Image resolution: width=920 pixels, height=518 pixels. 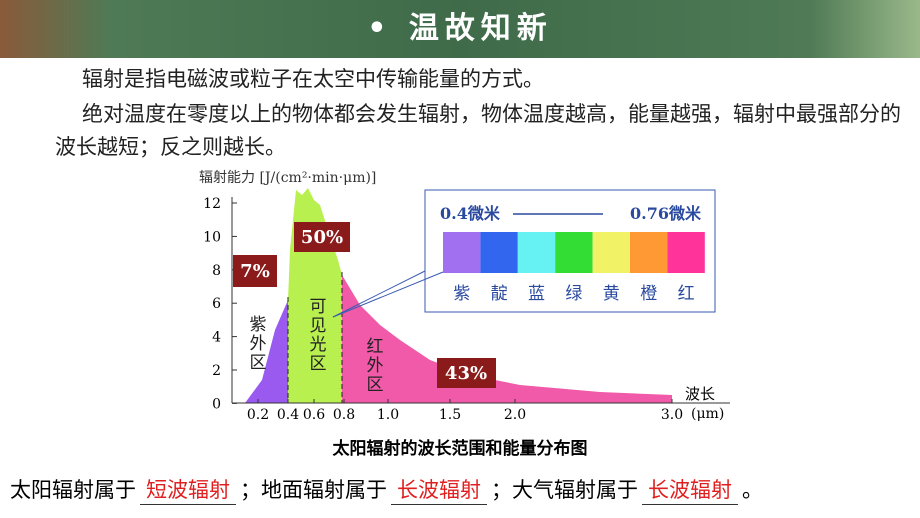 What do you see at coordinates (212, 237) in the screenshot?
I see `y-tick-label: 10` at bounding box center [212, 237].